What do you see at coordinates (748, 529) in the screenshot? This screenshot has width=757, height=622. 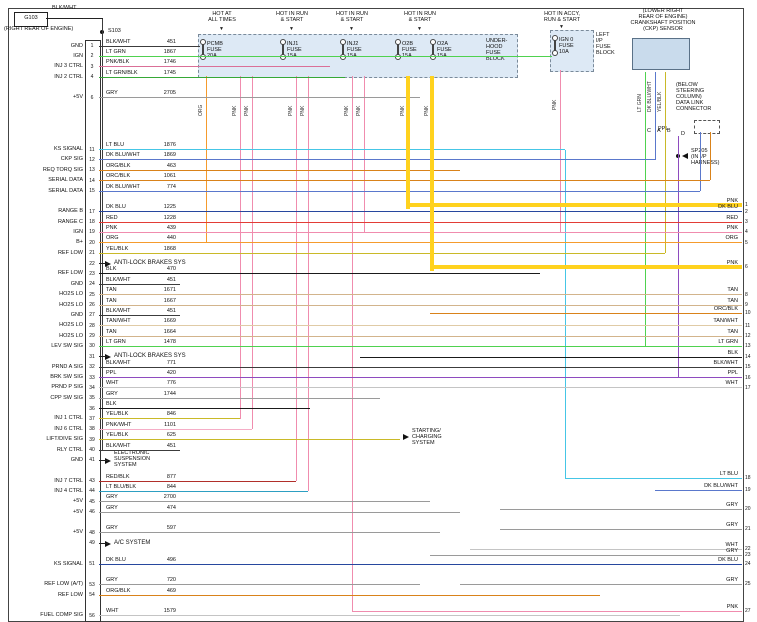 I see `pin-number: 21` at bounding box center [748, 529].